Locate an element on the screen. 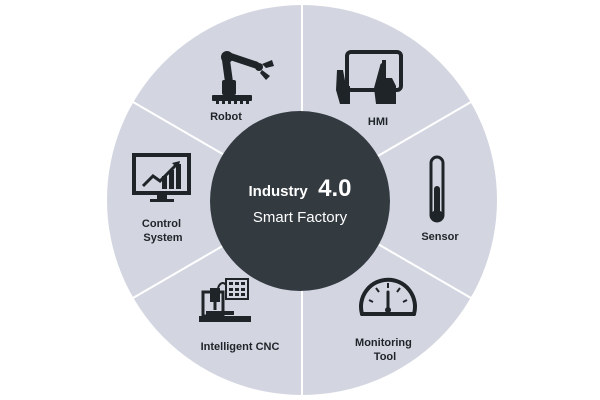  touchscreen-hands-icon is located at coordinates (369, 77).